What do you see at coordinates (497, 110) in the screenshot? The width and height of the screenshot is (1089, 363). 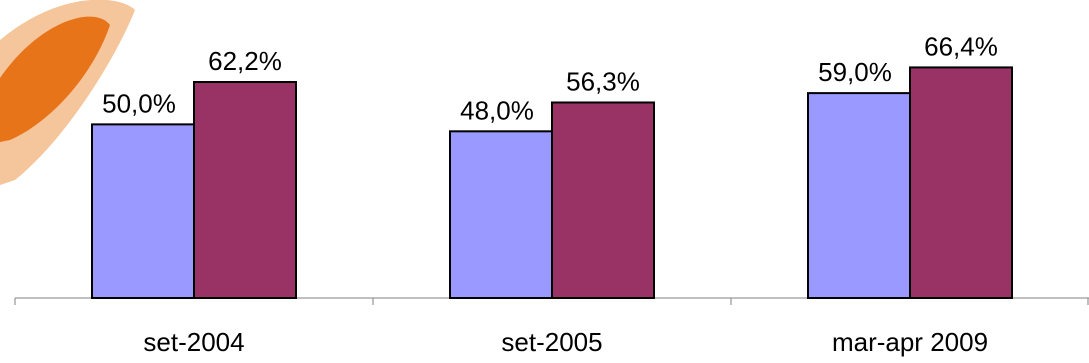 I see `data-label: 48,0%` at bounding box center [497, 110].